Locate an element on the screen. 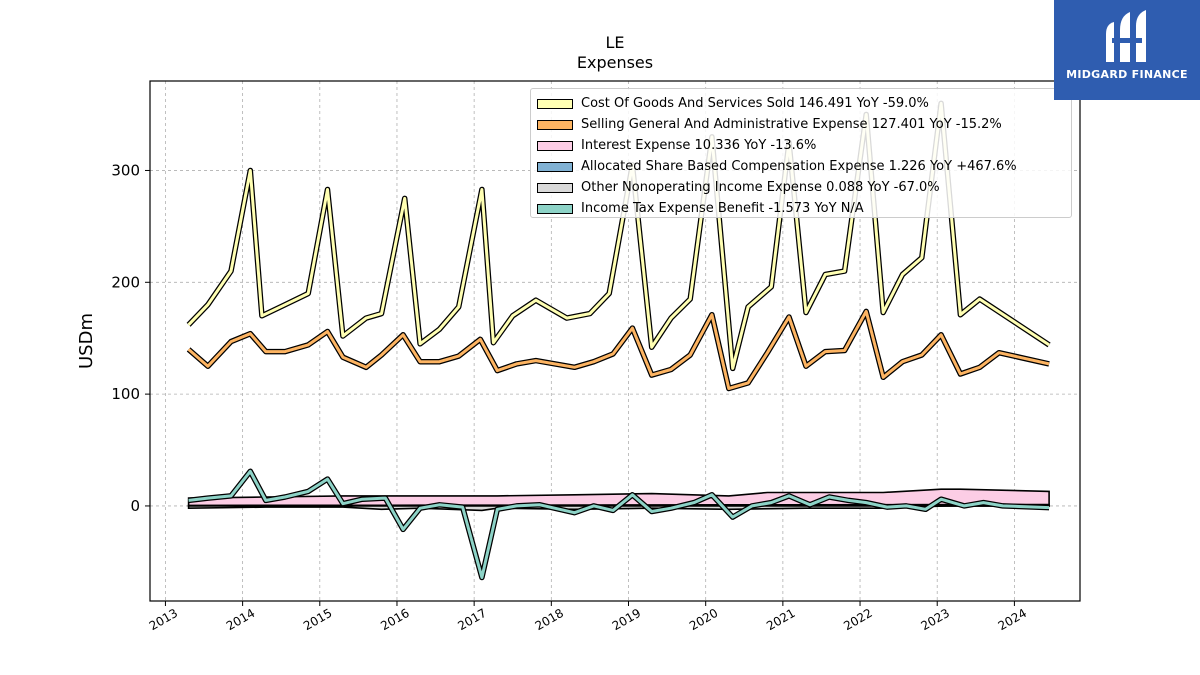 The height and width of the screenshot is (675, 1200). x-tick-label: 2019 is located at coordinates (626, 619).